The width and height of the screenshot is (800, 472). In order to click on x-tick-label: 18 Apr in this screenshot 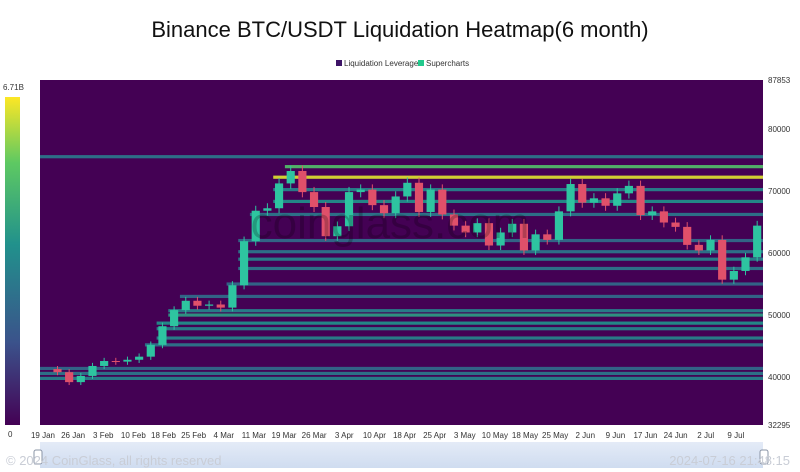, I will do `click(404, 435)`.